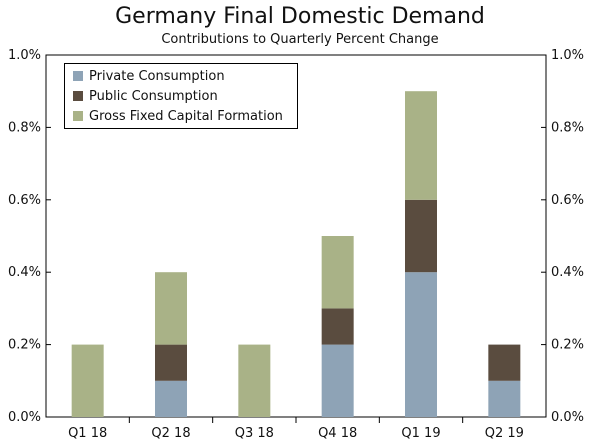  I want to click on y-tick-label-left: 0.6%, so click(24, 200).